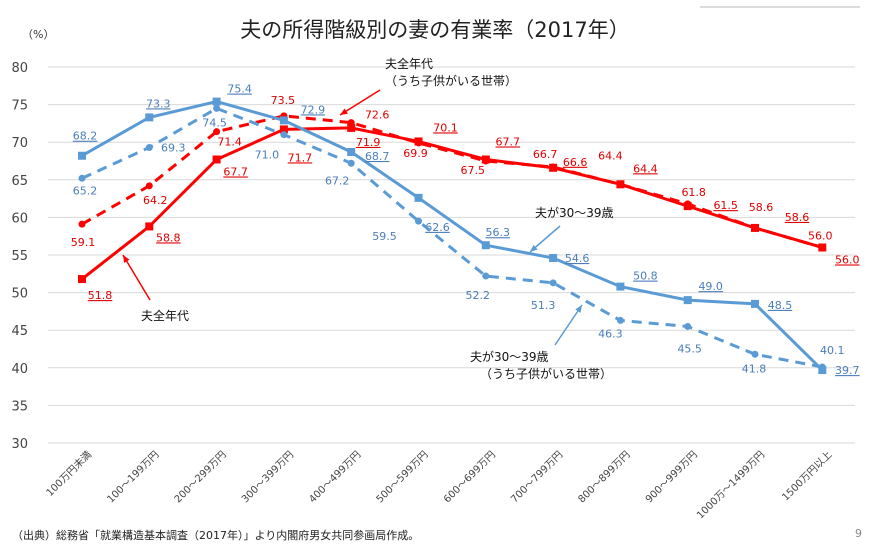 Image resolution: width=870 pixels, height=549 pixels. I want to click on source-note: （出典）総務省「就業構造基本調査（2017年）」より内閣府男女共同参画局作成。, so click(216, 535).